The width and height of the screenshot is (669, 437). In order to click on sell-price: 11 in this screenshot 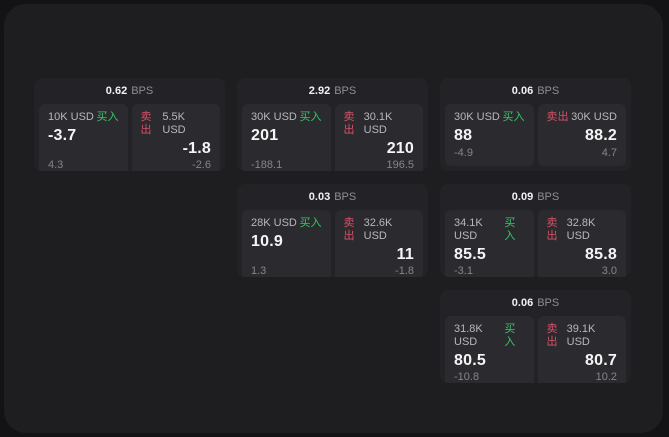, I will do `click(405, 254)`.